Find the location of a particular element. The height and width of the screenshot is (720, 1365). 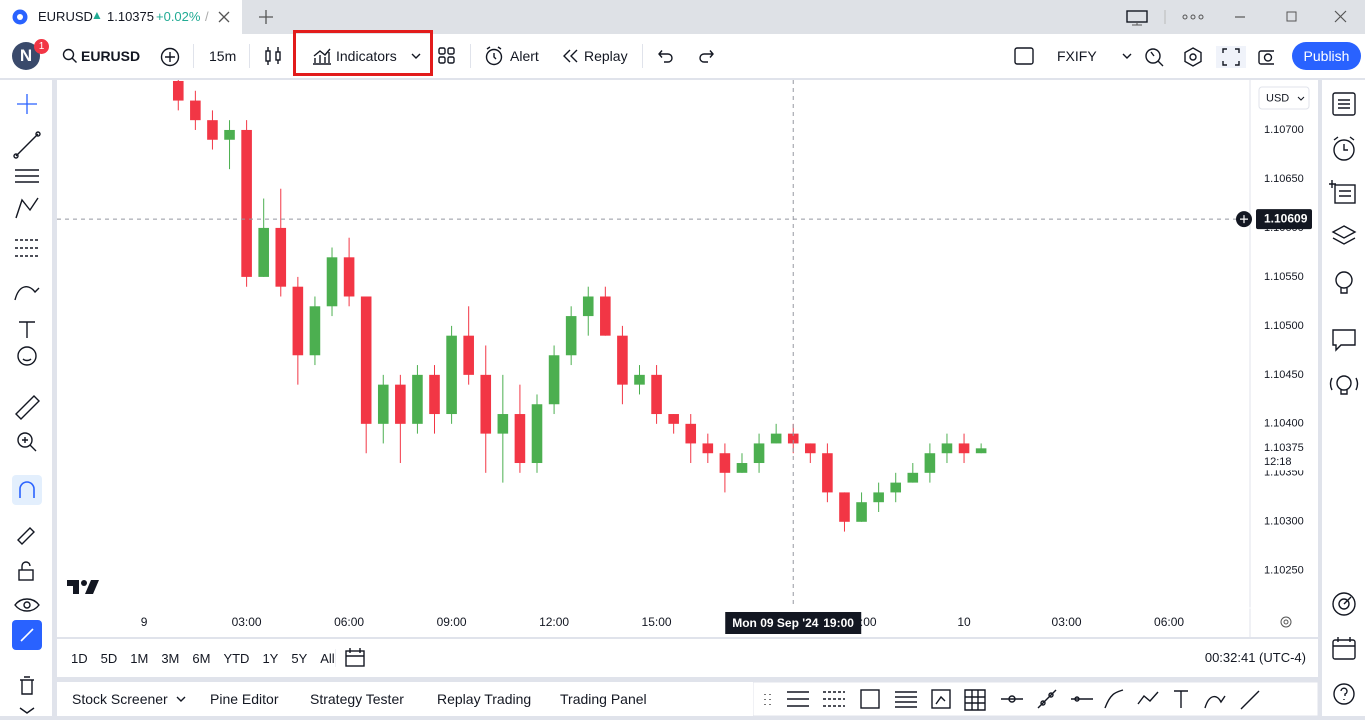

symbol-search: EURUSD is located at coordinates (101, 56).